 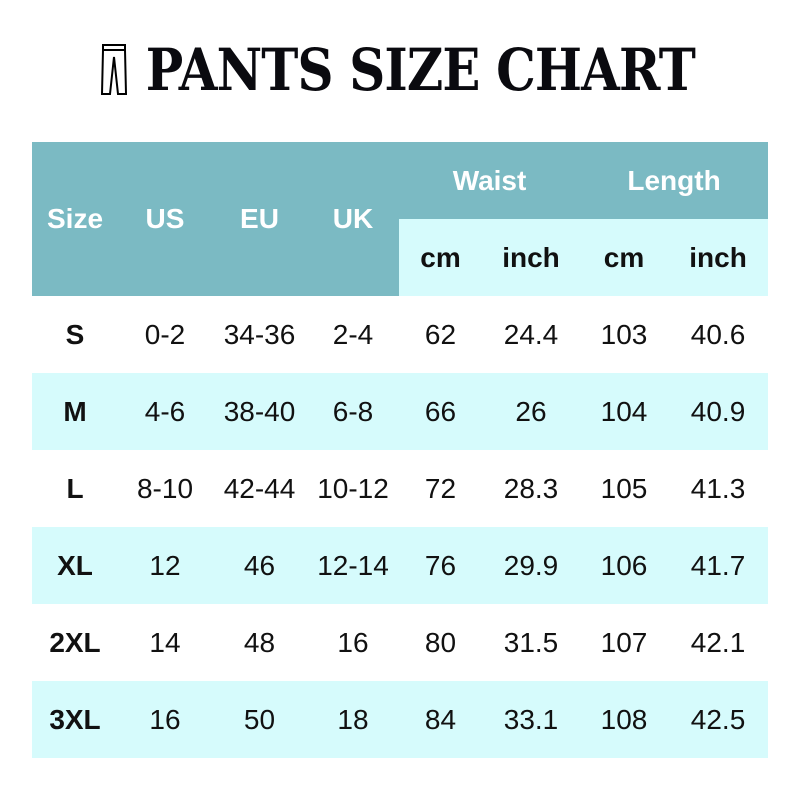 I want to click on cell-length-inch: 40.9, so click(x=718, y=411).